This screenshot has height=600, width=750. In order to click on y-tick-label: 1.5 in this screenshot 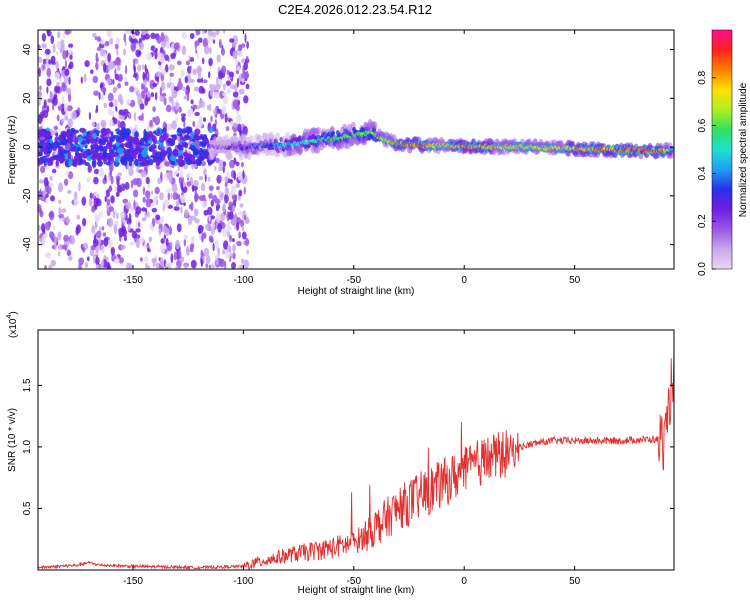, I will do `click(27, 385)`.